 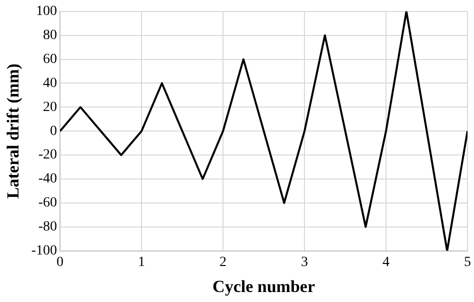 What do you see at coordinates (467, 262) in the screenshot?
I see `x-tick-label: 5` at bounding box center [467, 262].